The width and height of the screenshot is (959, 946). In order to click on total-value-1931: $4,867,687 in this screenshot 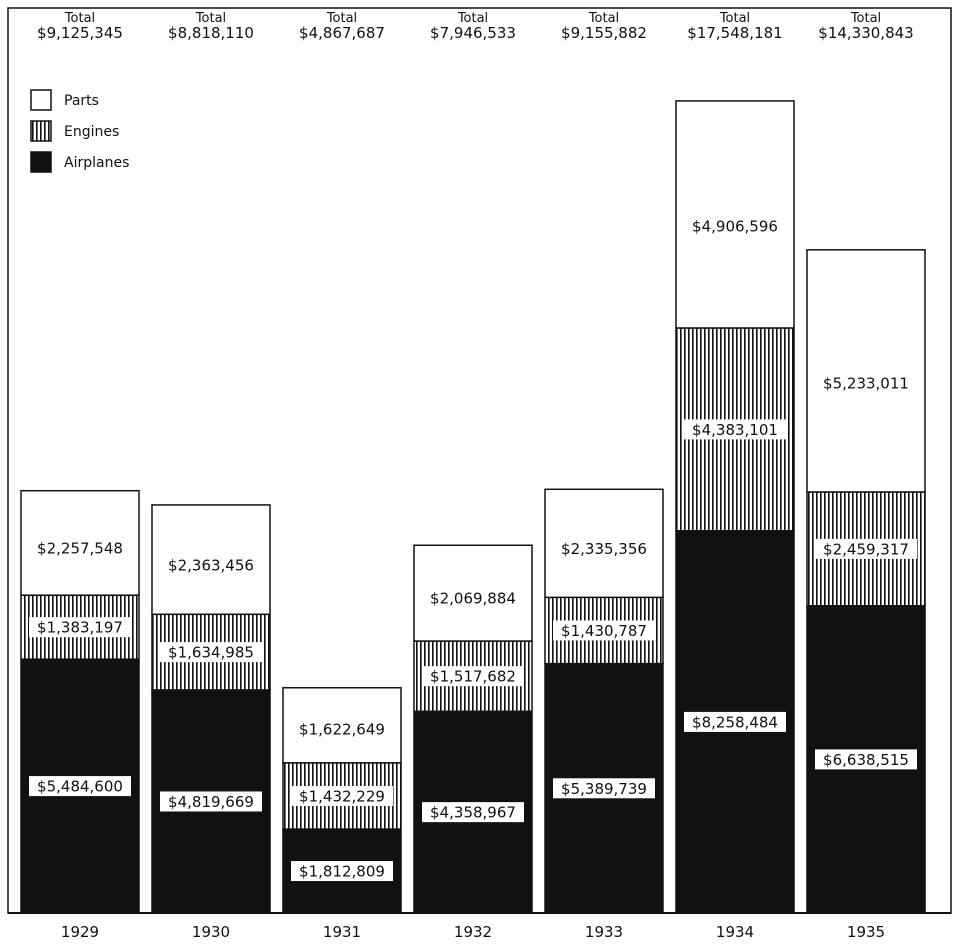, I will do `click(342, 33)`.